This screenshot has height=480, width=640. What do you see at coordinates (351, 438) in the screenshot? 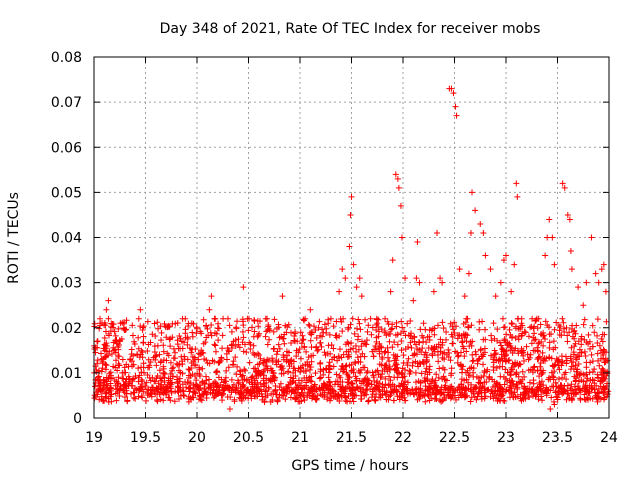
I see `x-tick-labels: 19 19.5 20 20.5 21 21.5 22 22.5 23 23.5 24` at bounding box center [351, 438].